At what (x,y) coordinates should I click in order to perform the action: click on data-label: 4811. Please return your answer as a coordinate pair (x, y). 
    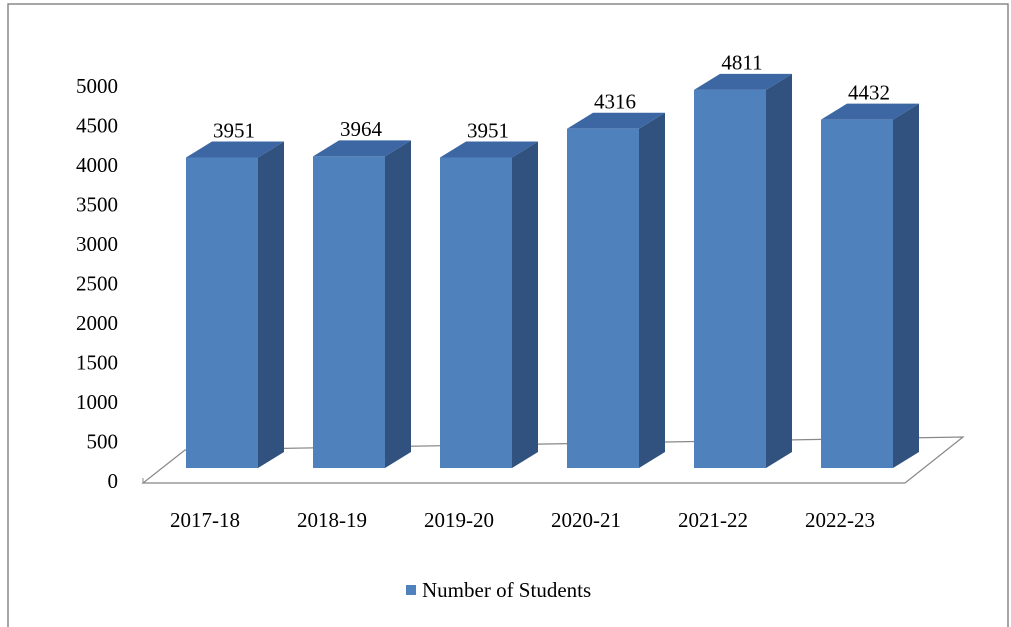
    Looking at the image, I should click on (741, 63).